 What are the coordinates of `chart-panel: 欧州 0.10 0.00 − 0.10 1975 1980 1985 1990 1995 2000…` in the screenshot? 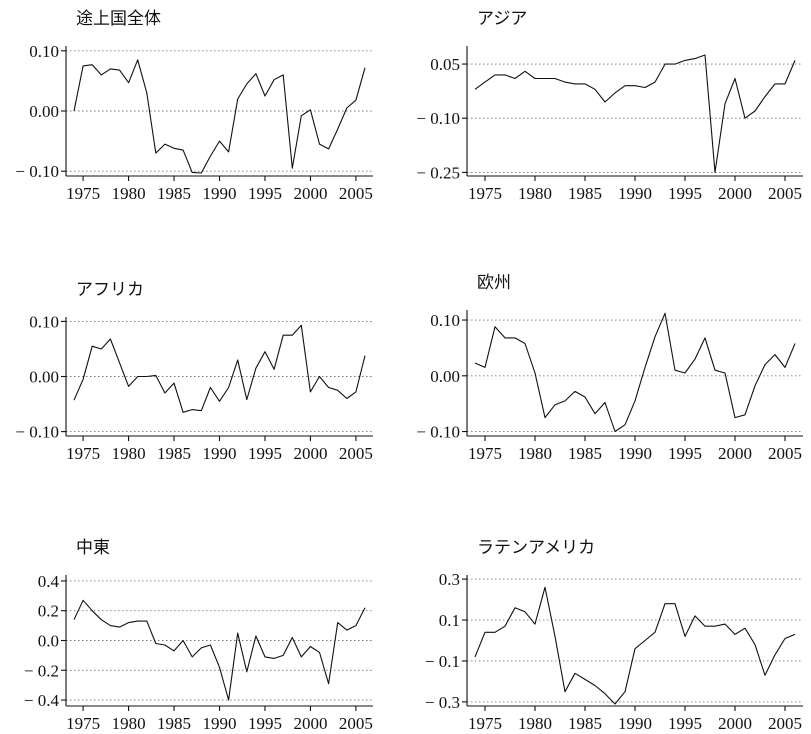 It's located at (609, 368).